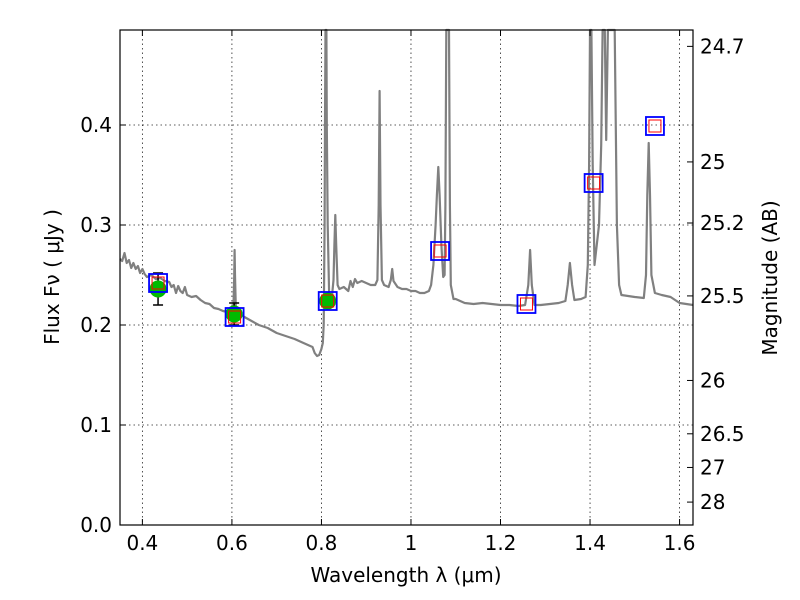 The width and height of the screenshot is (800, 600). What do you see at coordinates (712, 380) in the screenshot?
I see `right-tick-label: 26` at bounding box center [712, 380].